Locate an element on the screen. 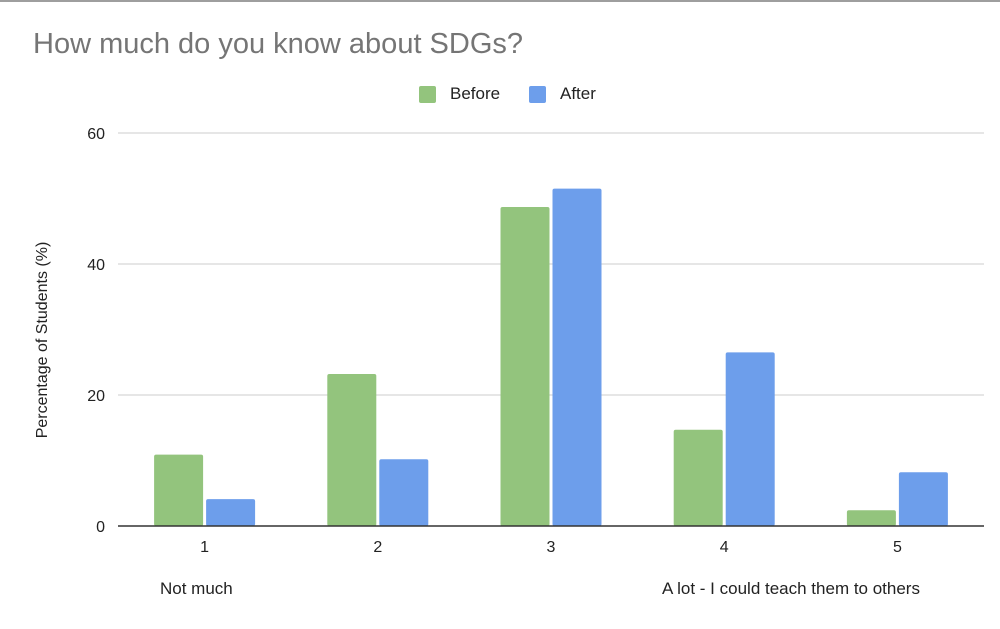  legend-label-before: Before is located at coordinates (475, 93).